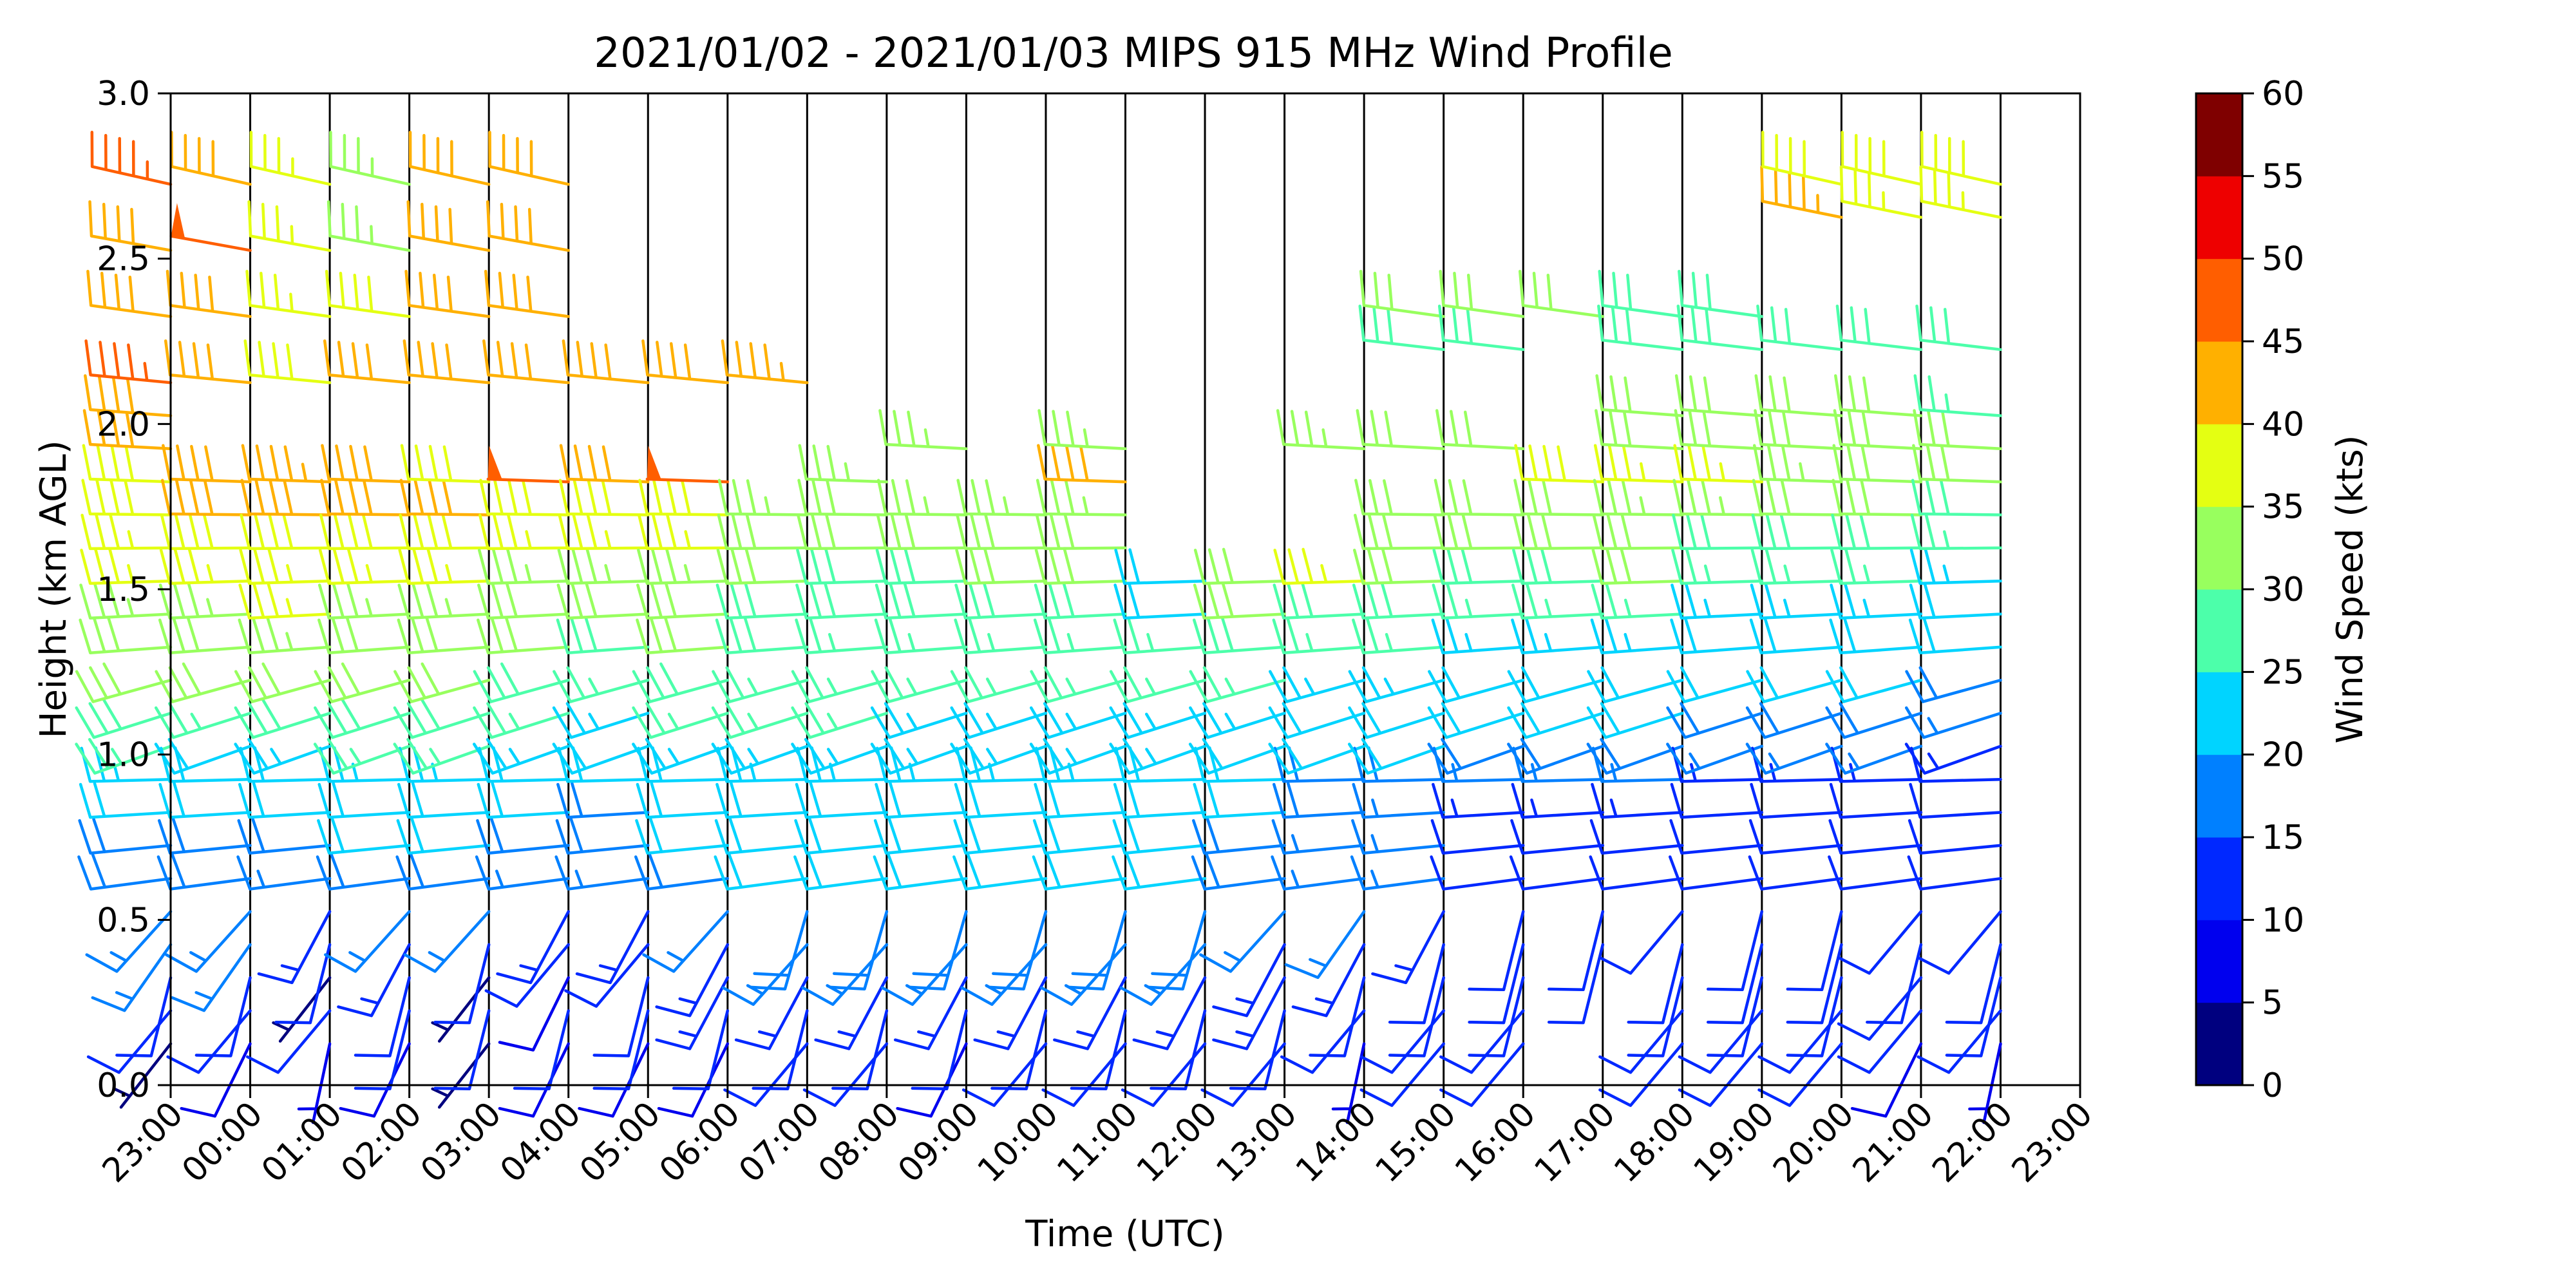  I want to click on colorbar-tick-label: 15, so click(2283, 838).